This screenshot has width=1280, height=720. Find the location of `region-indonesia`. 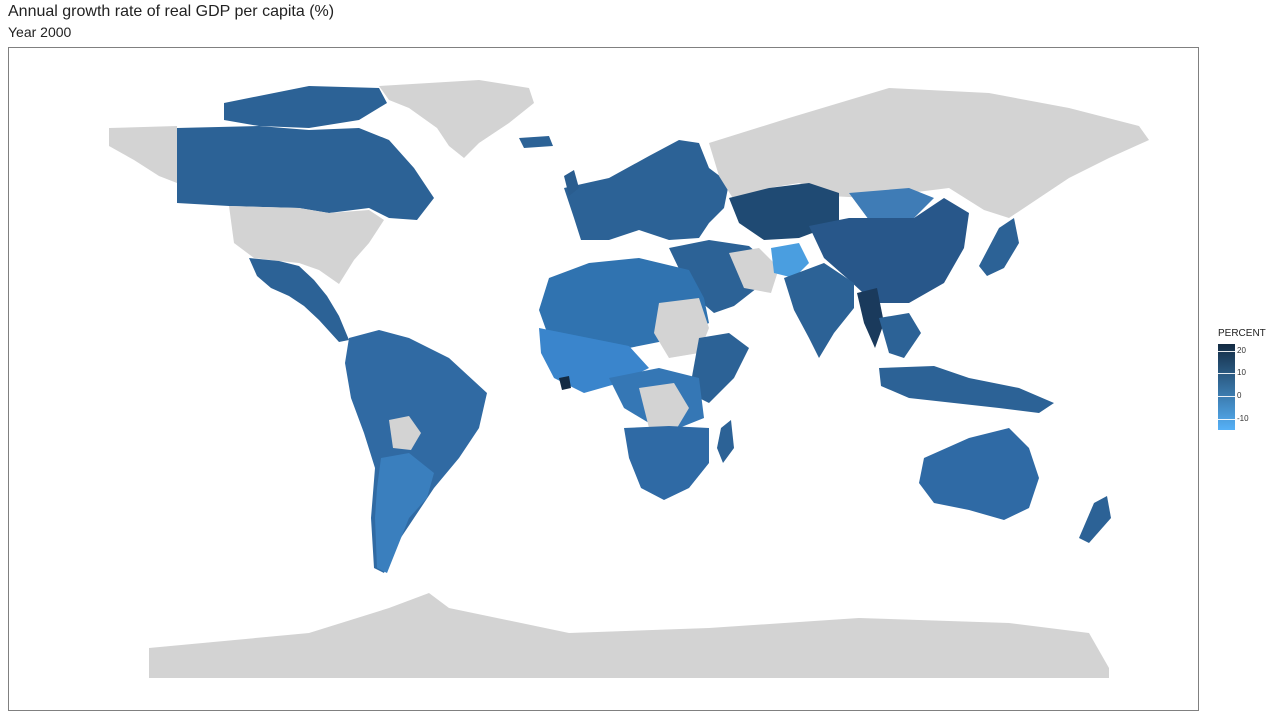

region-indonesia is located at coordinates (966, 389).